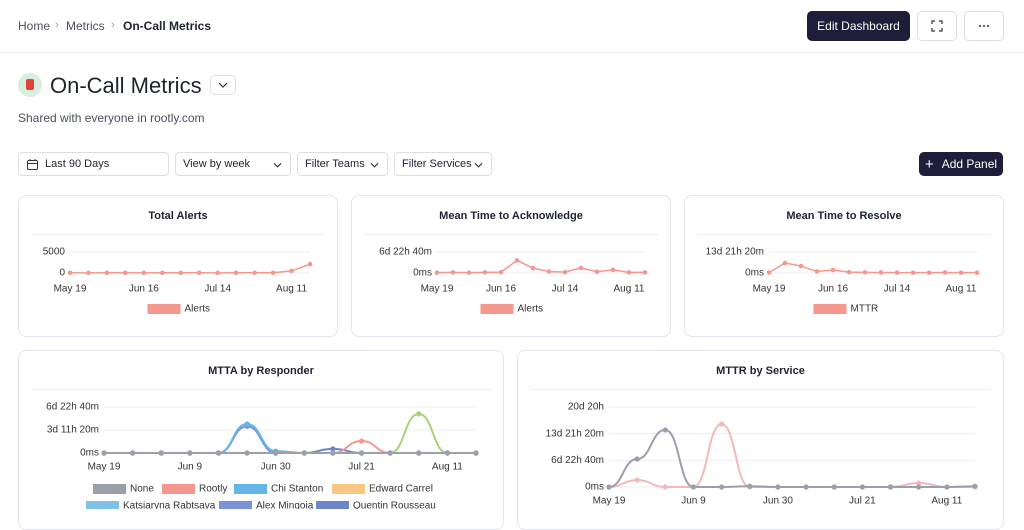 This screenshot has height=530, width=1024. Describe the element at coordinates (178, 216) in the screenshot. I see `panel-title: Total Alerts` at that location.